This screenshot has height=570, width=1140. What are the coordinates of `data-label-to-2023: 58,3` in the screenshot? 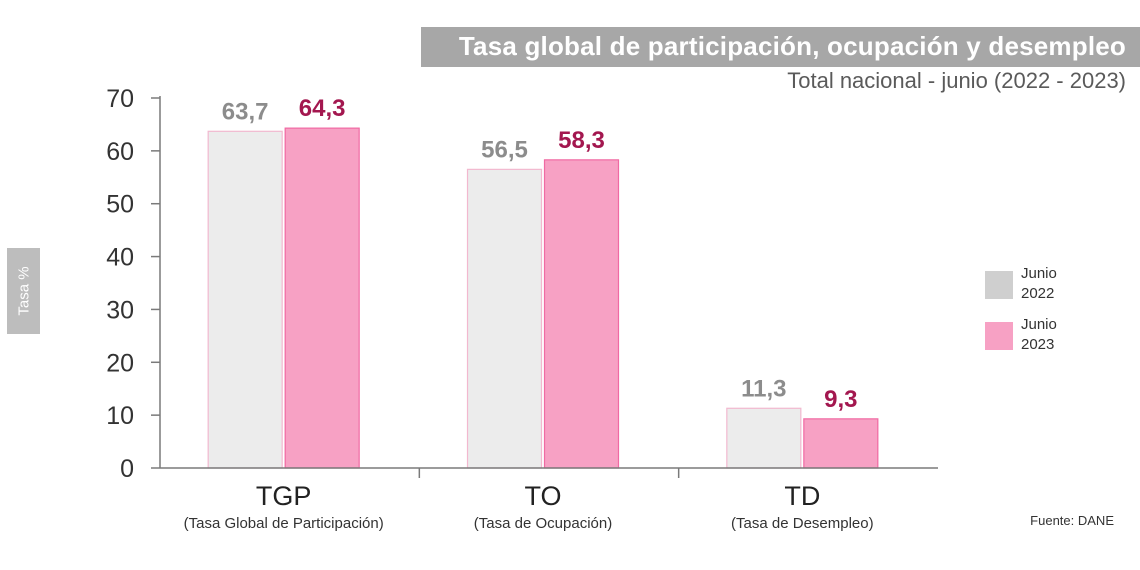 It's located at (581, 140).